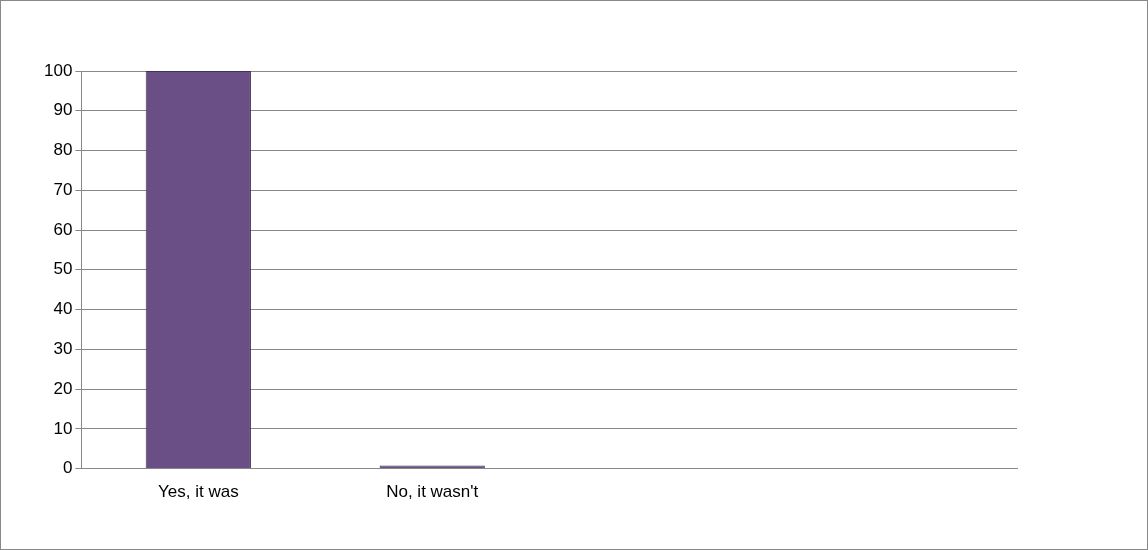 Image resolution: width=1148 pixels, height=550 pixels. I want to click on y-tick-label: 50, so click(63, 269).